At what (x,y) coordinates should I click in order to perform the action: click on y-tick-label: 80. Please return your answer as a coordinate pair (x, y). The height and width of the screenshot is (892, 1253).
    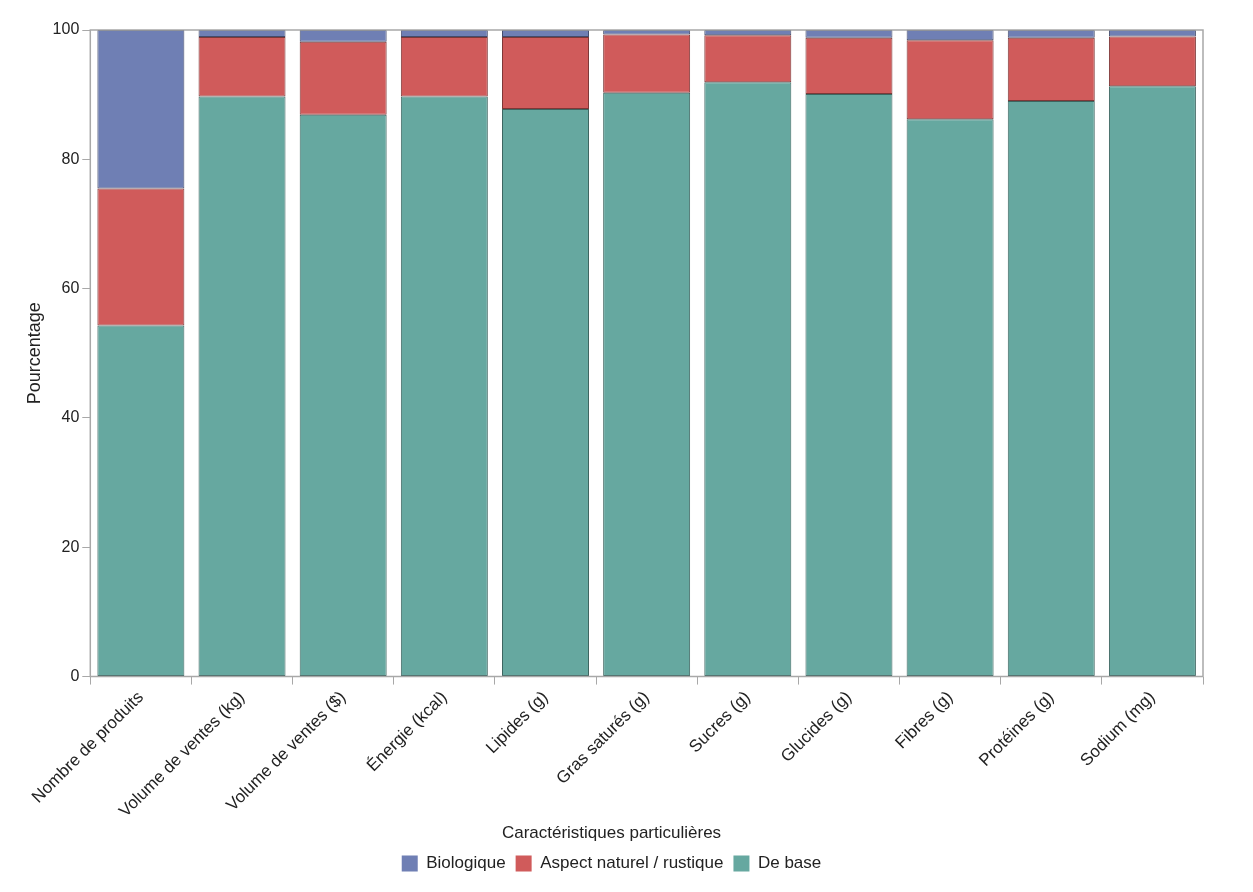
    Looking at the image, I should click on (70, 158).